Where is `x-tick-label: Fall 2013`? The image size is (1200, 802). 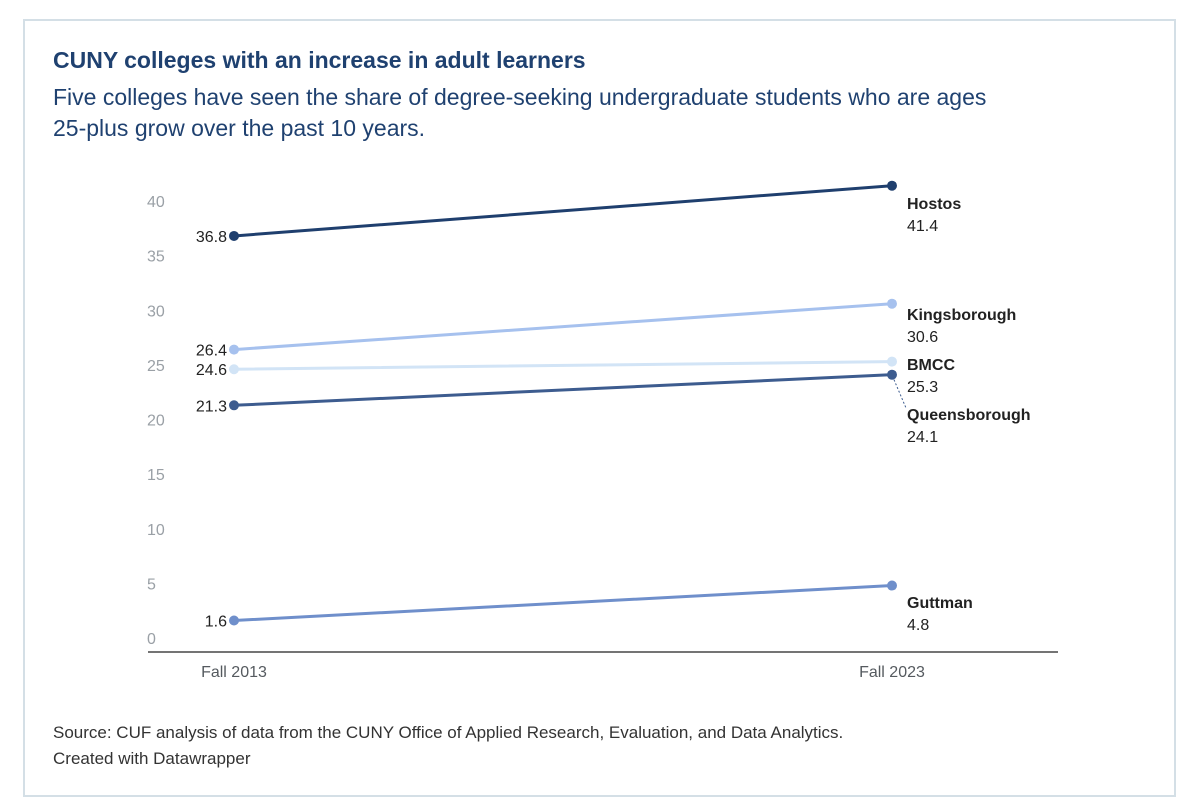 x-tick-label: Fall 2013 is located at coordinates (234, 672).